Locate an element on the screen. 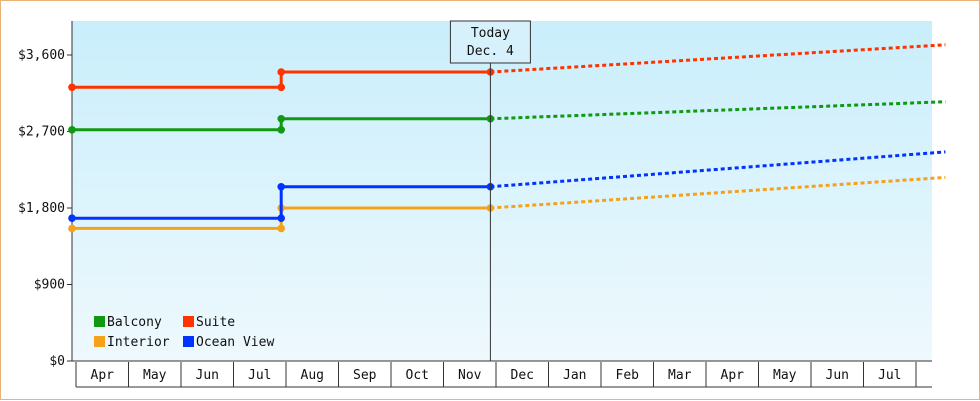  month-label: Nov is located at coordinates (470, 375).